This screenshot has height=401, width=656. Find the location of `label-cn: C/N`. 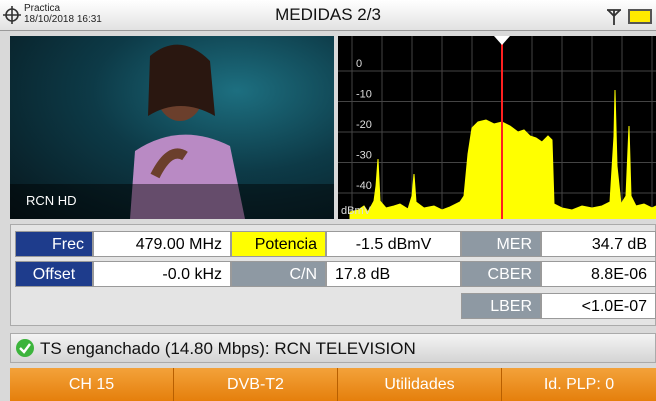

label-cn: C/N is located at coordinates (278, 274).